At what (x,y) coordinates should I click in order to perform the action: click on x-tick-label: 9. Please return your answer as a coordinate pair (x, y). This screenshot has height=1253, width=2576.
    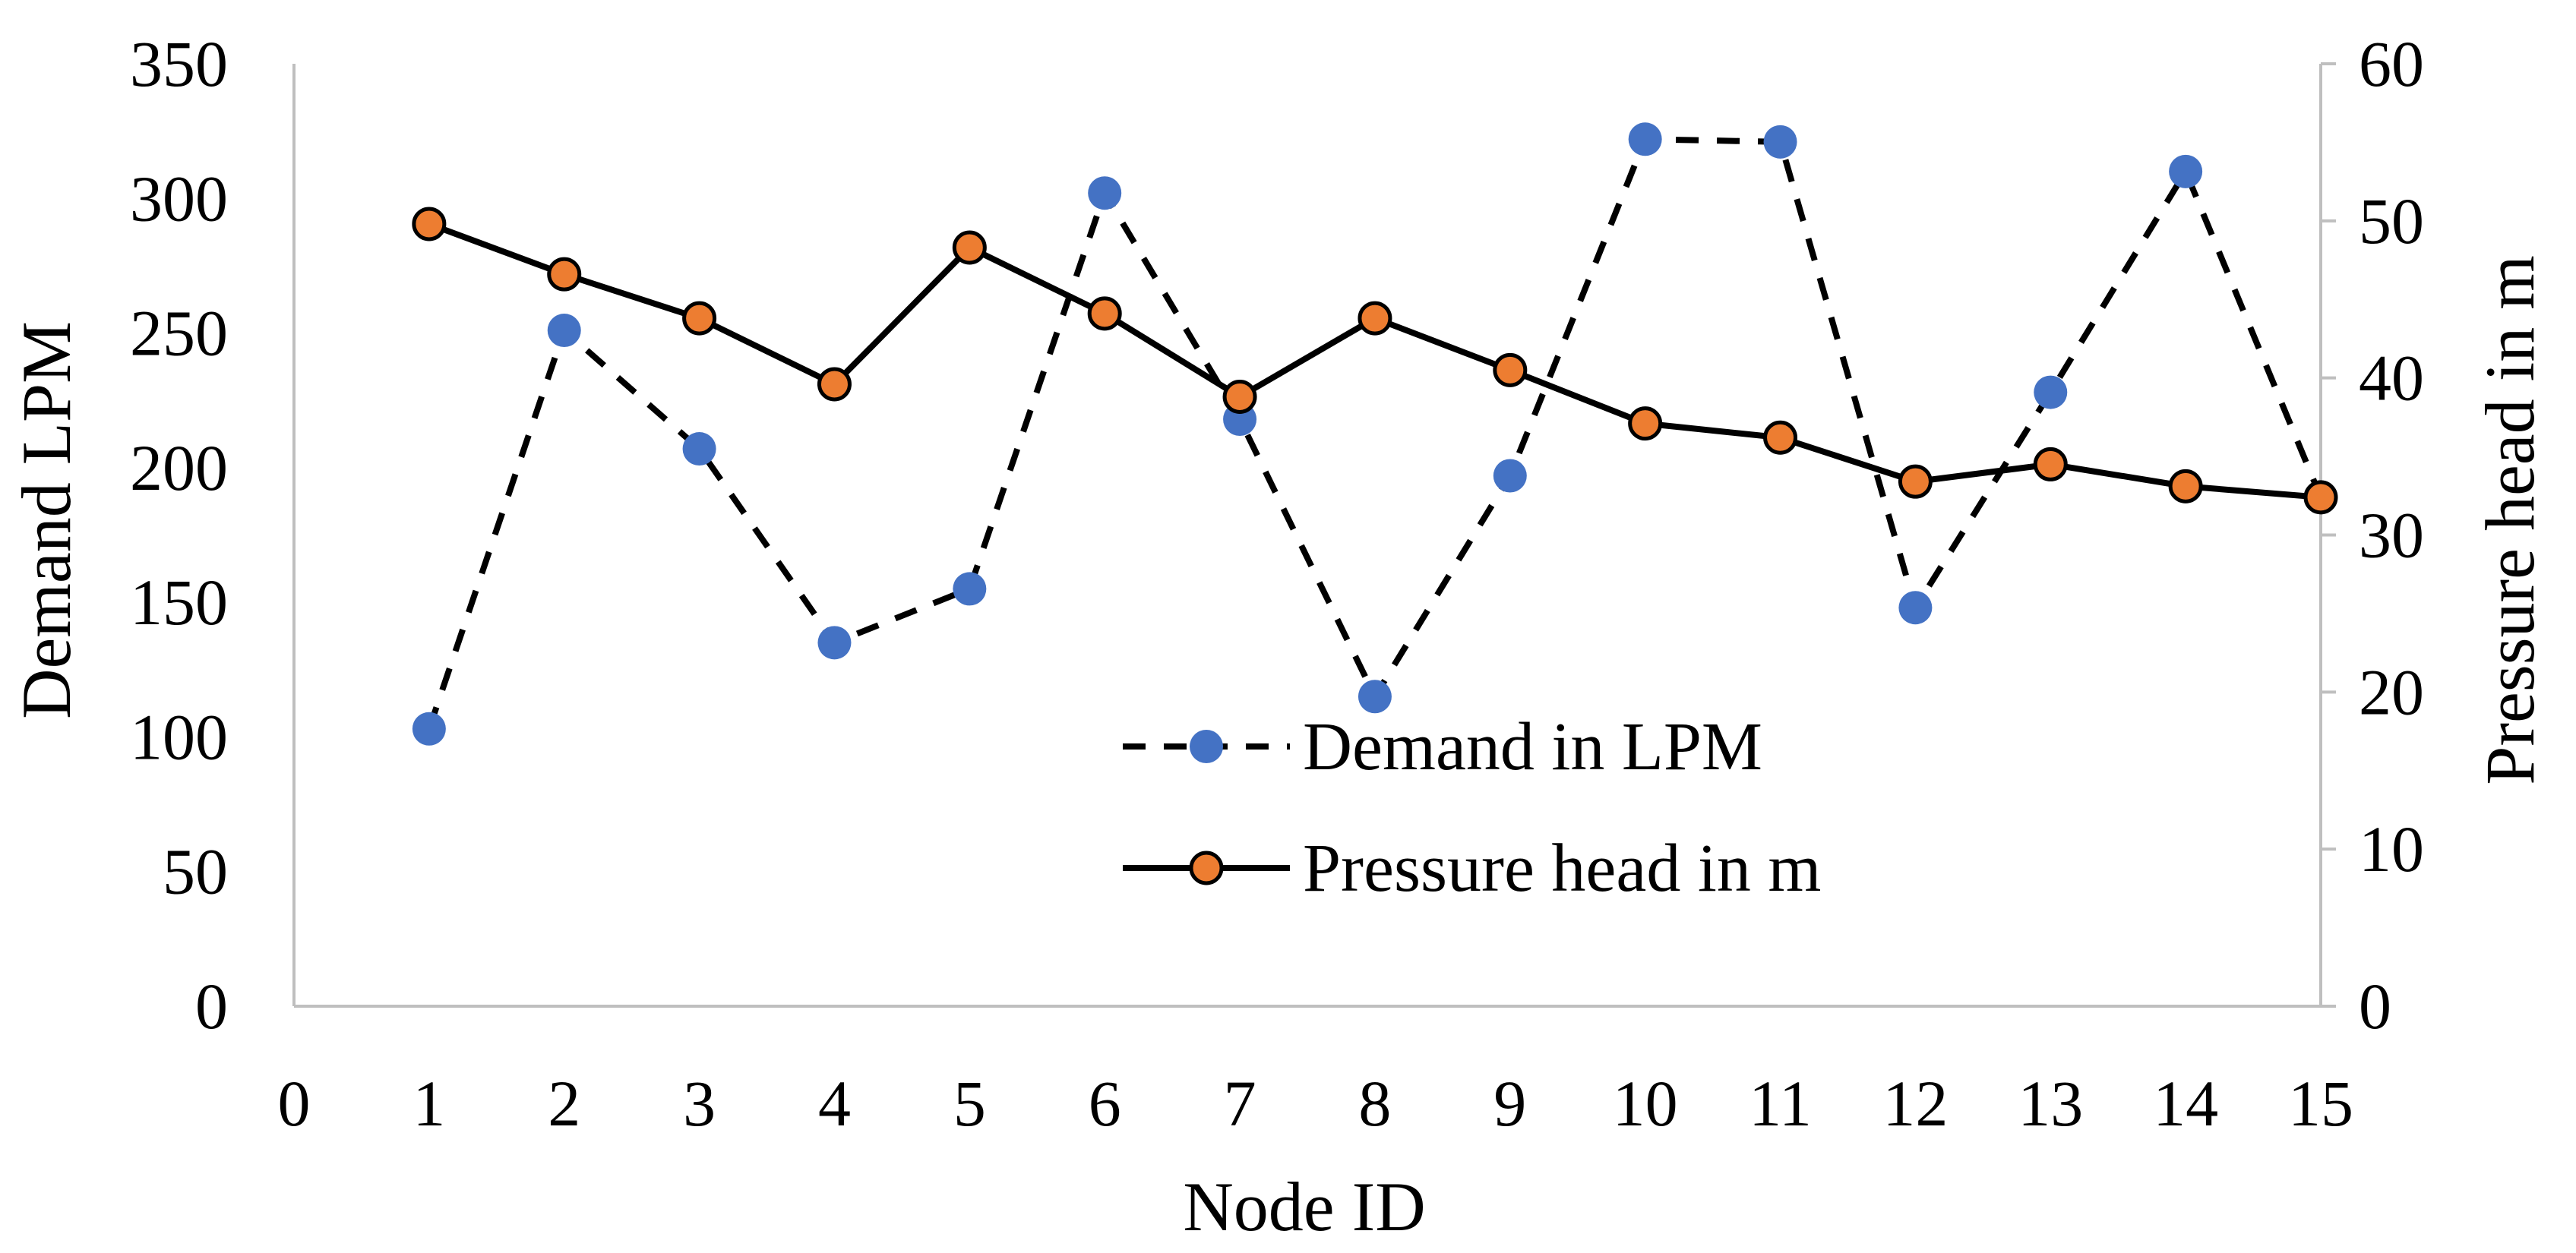
    Looking at the image, I should click on (1509, 1103).